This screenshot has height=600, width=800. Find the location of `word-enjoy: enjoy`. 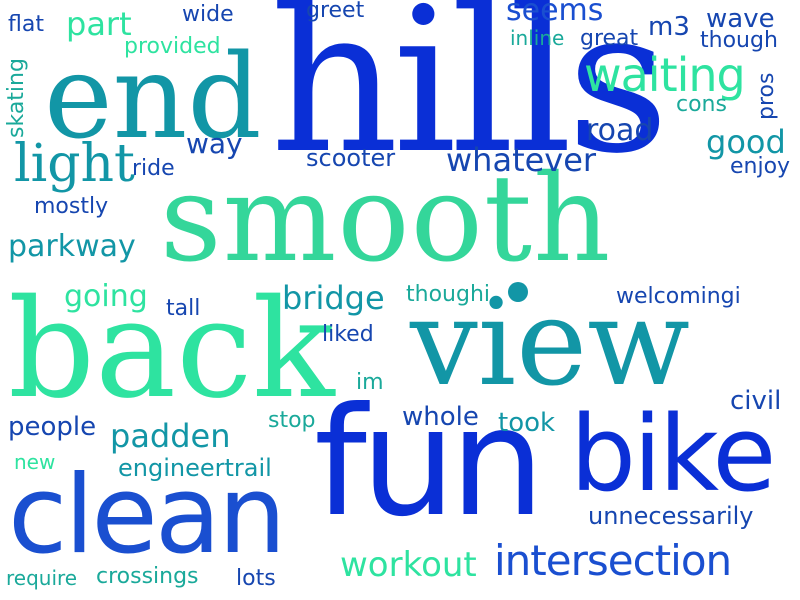

word-enjoy: enjoy is located at coordinates (760, 166).